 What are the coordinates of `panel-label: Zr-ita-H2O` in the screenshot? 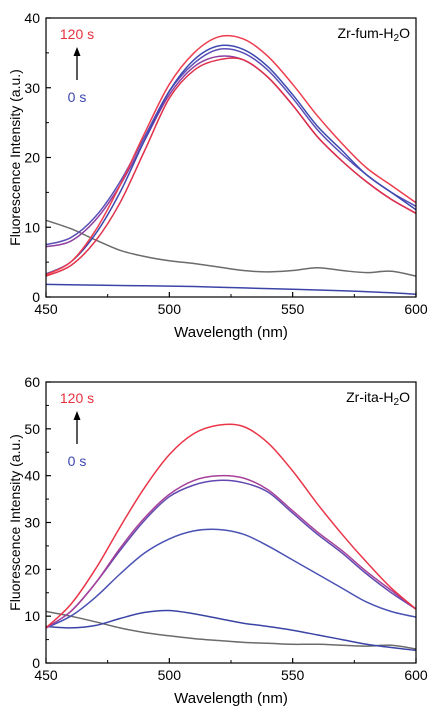 It's located at (378, 398).